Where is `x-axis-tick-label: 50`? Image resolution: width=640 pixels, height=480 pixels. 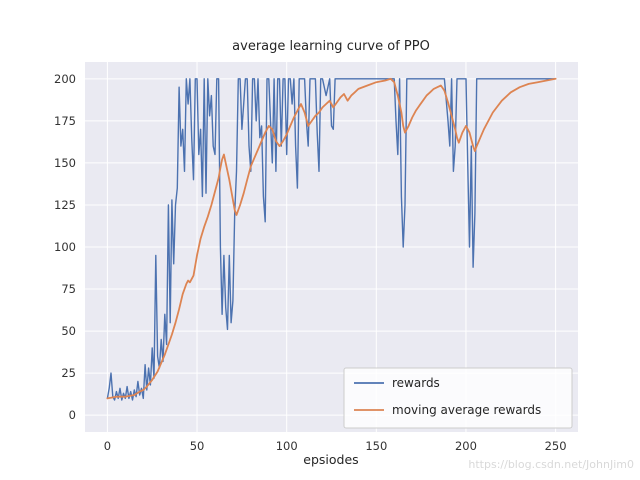 x-axis-tick-label: 50 is located at coordinates (197, 446).